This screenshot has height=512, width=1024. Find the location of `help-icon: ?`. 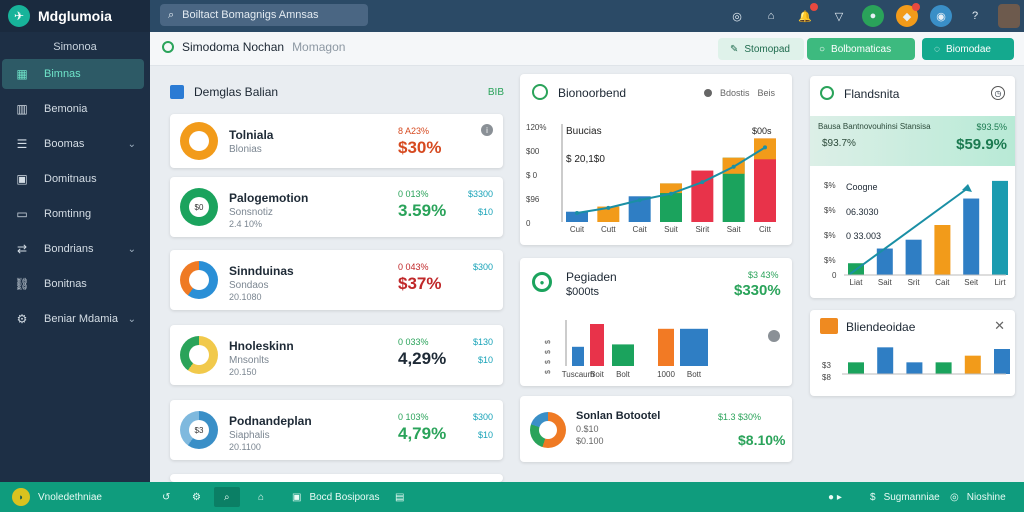

help-icon: ? is located at coordinates (975, 16).